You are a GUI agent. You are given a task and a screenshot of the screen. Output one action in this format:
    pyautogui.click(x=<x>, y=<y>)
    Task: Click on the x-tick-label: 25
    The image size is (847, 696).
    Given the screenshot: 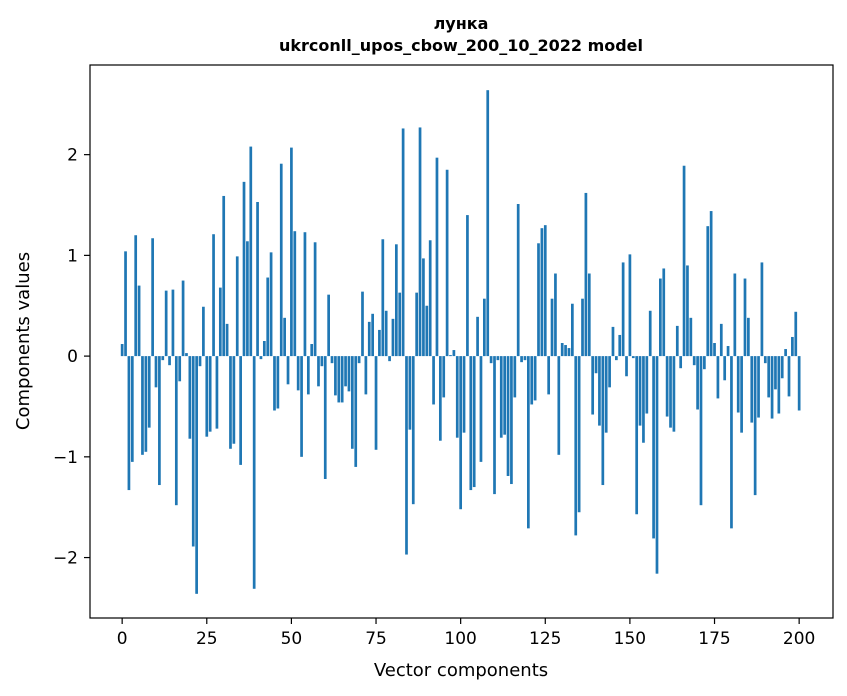 What is the action you would take?
    pyautogui.click(x=207, y=639)
    